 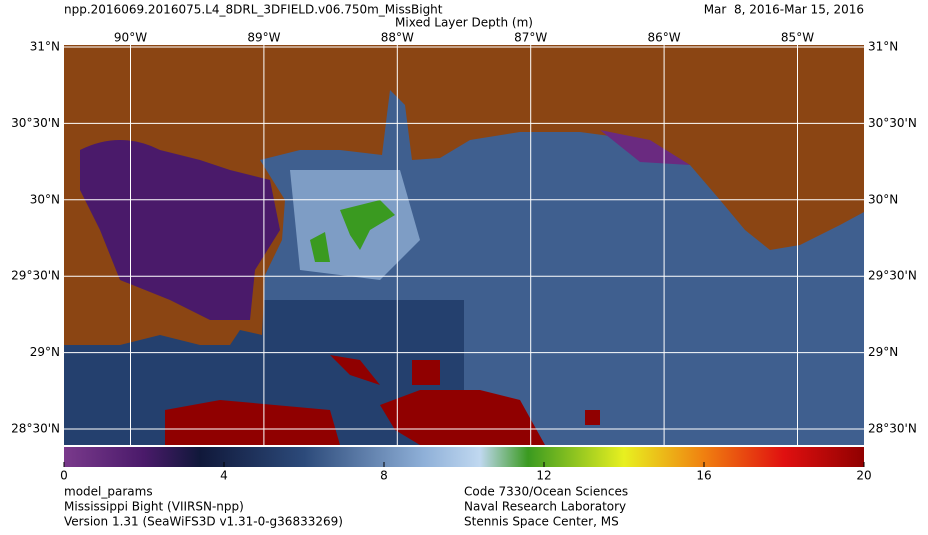 I want to click on longitude-label: 86°W, so click(x=664, y=38).